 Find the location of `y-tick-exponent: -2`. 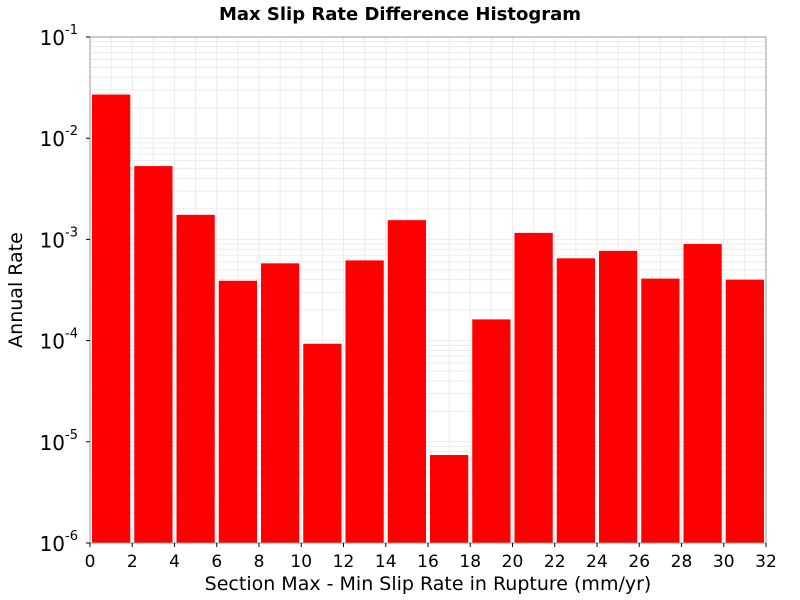

y-tick-exponent: -2 is located at coordinates (71, 131).